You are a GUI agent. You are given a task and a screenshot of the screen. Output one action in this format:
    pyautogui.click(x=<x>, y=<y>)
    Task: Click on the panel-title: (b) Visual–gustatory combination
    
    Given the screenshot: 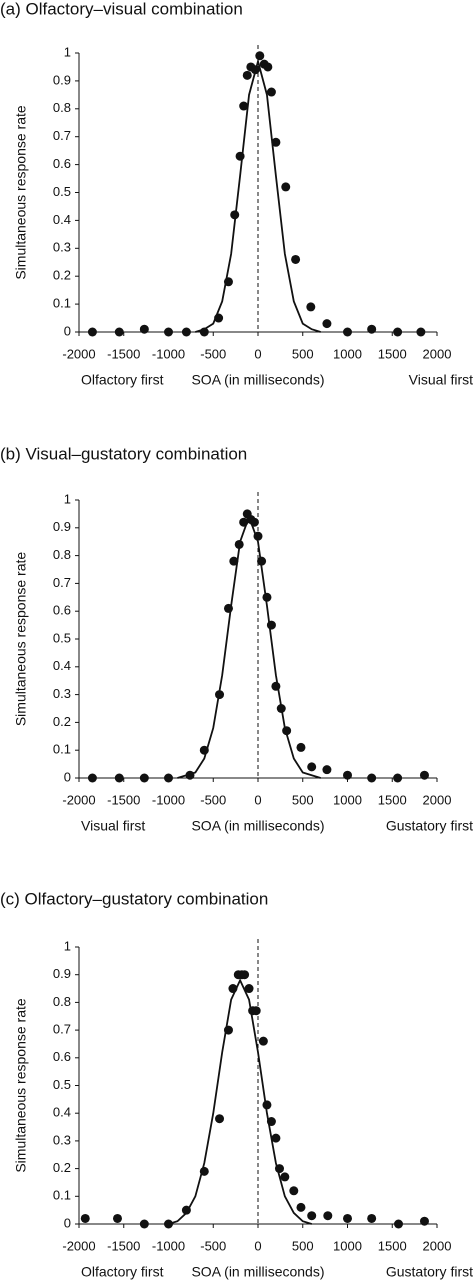 What is the action you would take?
    pyautogui.click(x=123, y=453)
    